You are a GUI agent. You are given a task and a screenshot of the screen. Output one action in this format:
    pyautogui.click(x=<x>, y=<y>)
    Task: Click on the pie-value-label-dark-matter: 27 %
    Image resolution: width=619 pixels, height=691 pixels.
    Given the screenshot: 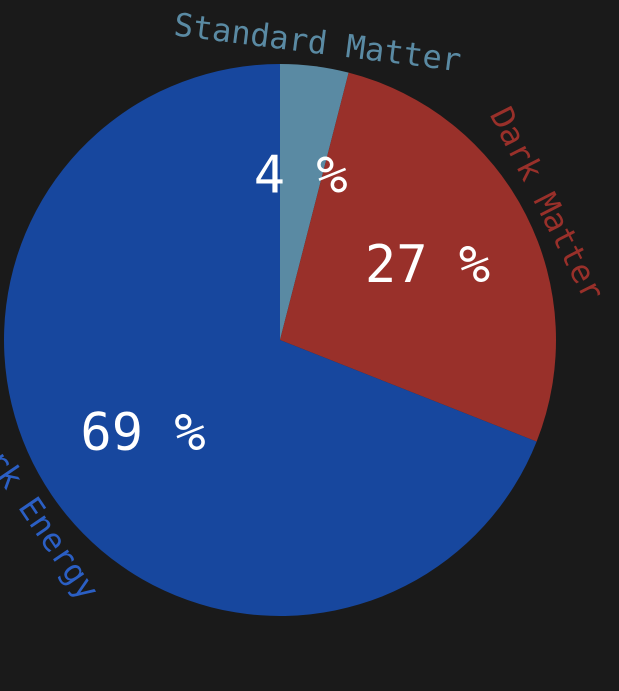 What is the action you would take?
    pyautogui.click(x=427, y=265)
    